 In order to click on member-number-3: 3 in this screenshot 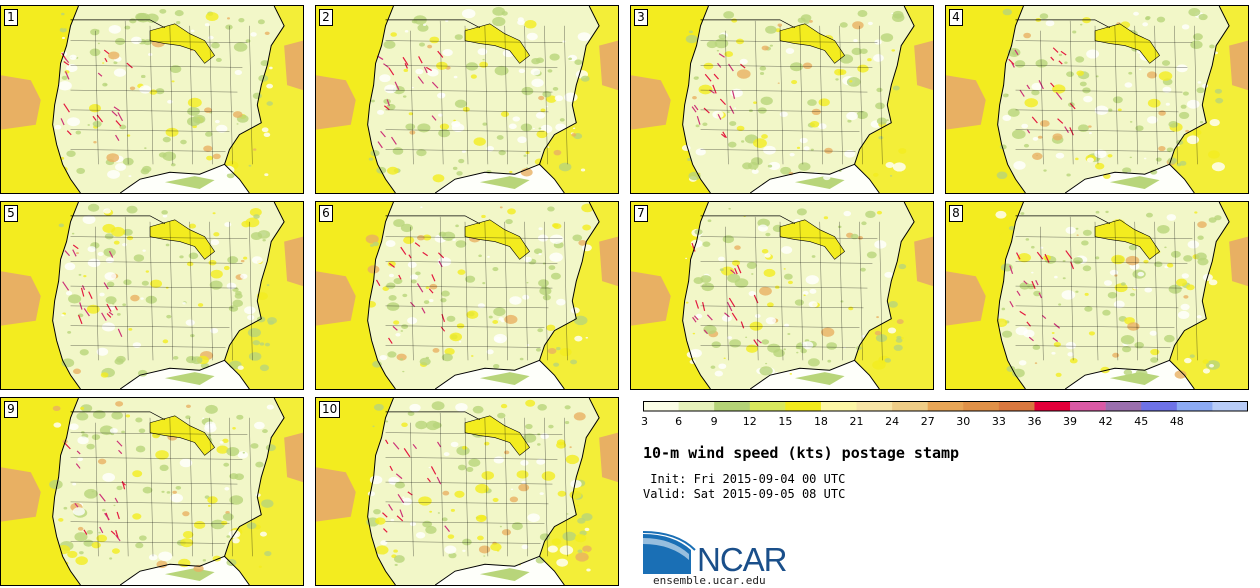, I will do `click(641, 17)`.